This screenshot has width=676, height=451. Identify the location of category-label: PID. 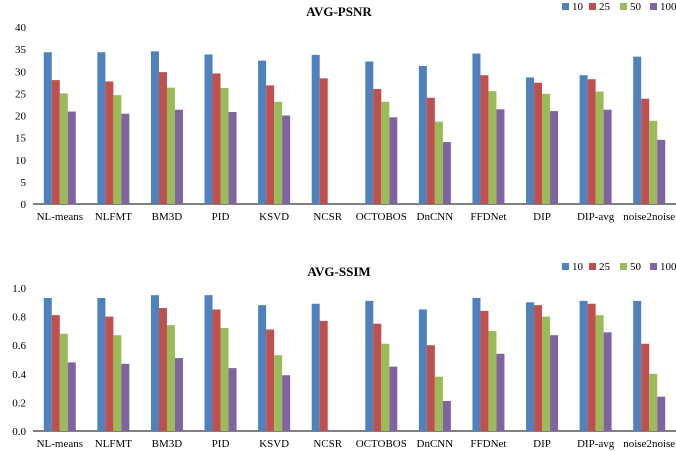
(221, 217).